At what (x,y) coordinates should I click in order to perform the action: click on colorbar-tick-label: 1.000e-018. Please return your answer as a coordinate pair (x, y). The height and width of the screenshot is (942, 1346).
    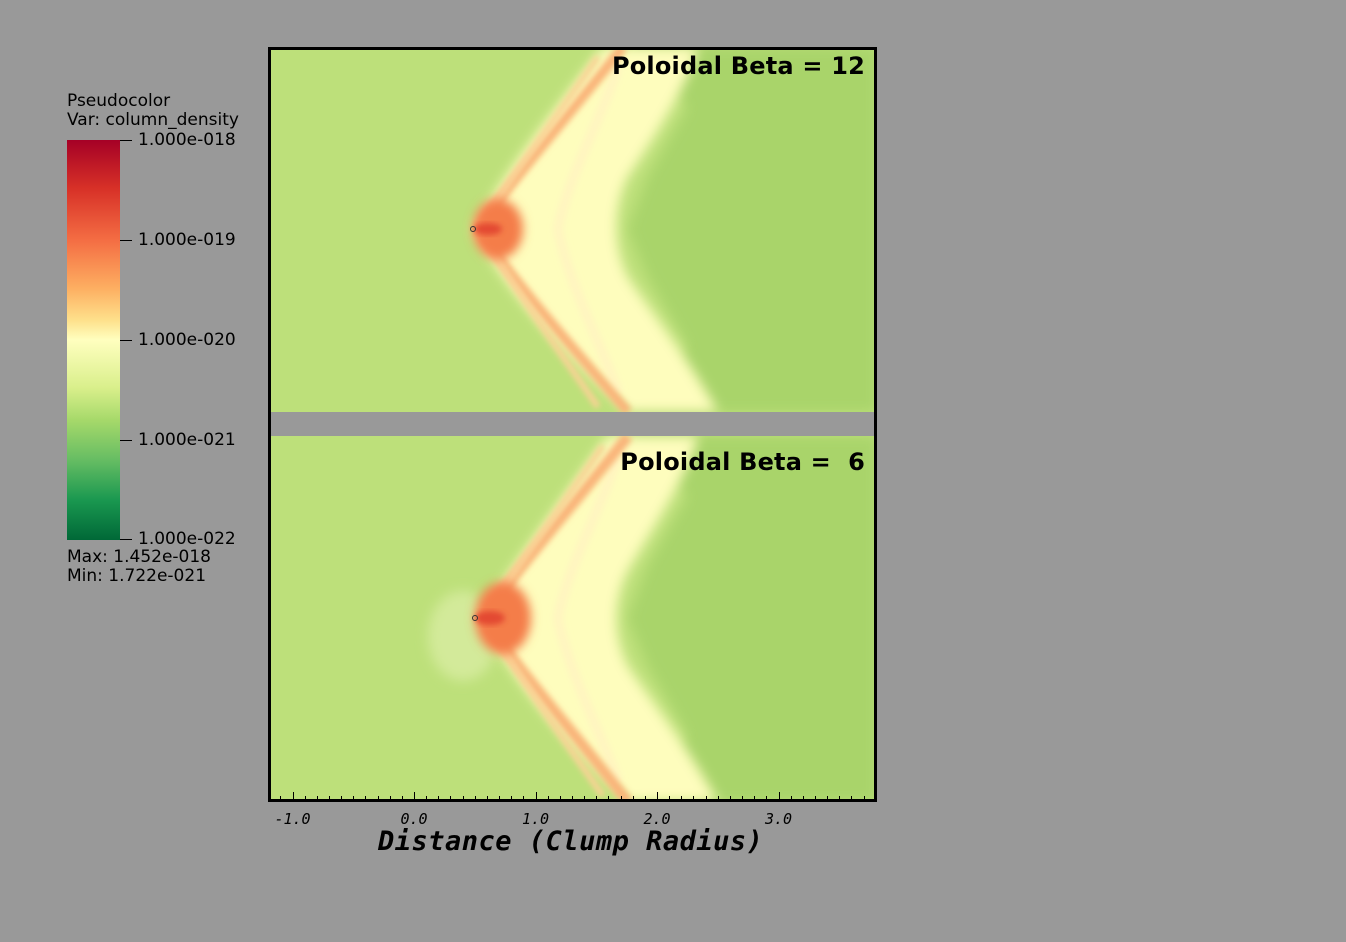
    Looking at the image, I should click on (187, 140).